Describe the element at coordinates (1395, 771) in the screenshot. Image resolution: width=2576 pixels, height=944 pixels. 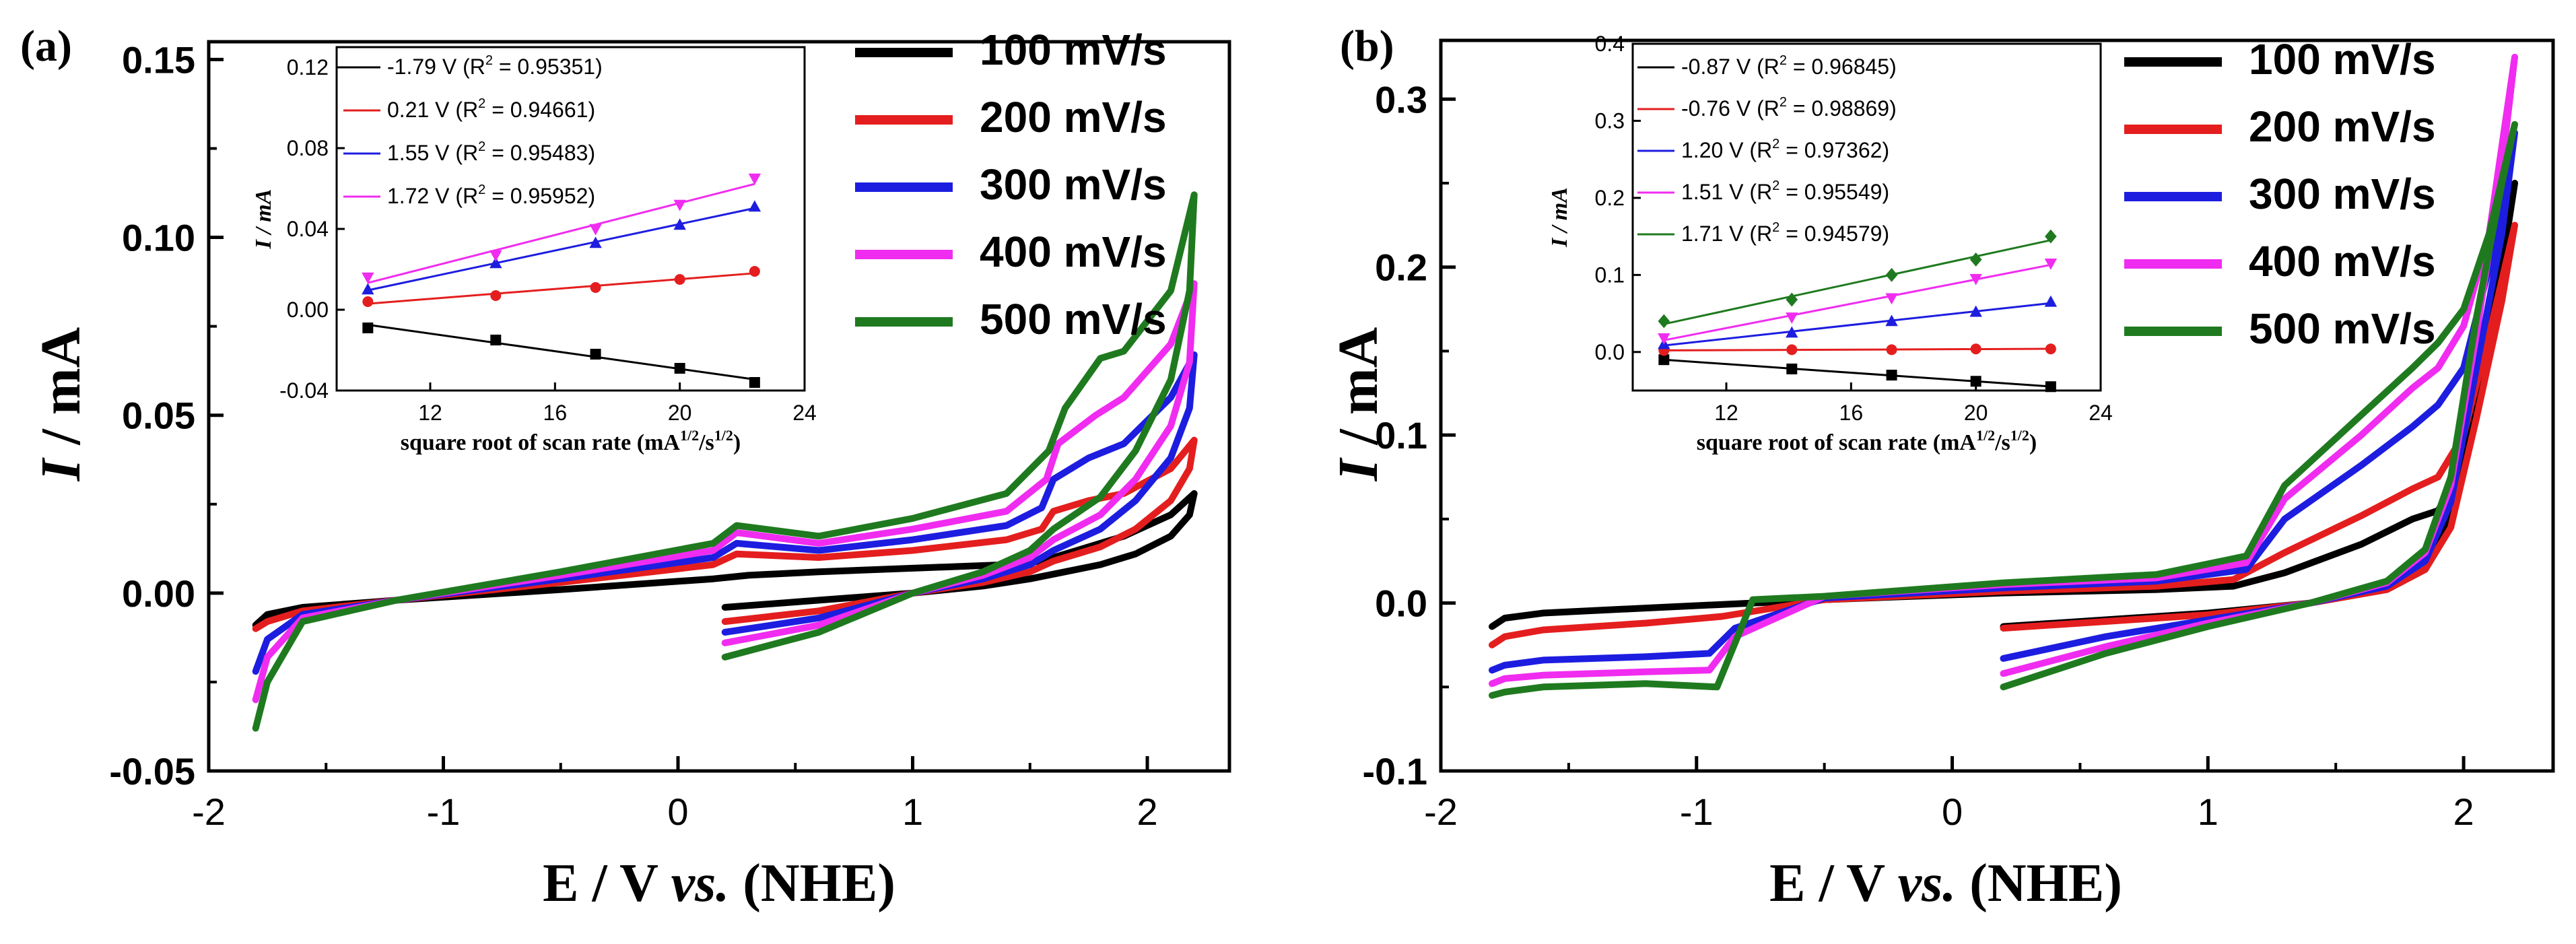
I see `y-tick-label: -0.1` at that location.